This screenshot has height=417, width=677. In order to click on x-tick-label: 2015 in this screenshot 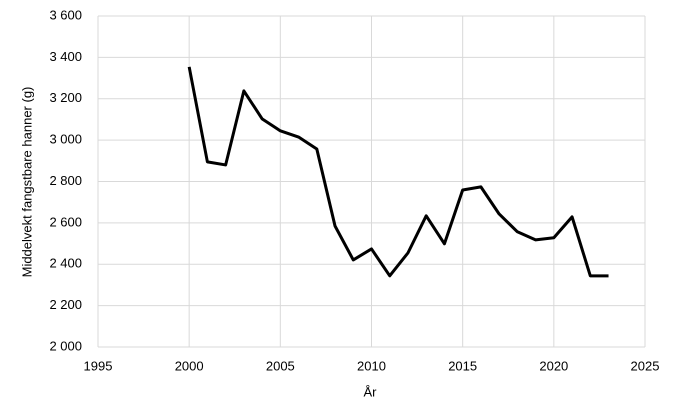, I will do `click(462, 365)`.